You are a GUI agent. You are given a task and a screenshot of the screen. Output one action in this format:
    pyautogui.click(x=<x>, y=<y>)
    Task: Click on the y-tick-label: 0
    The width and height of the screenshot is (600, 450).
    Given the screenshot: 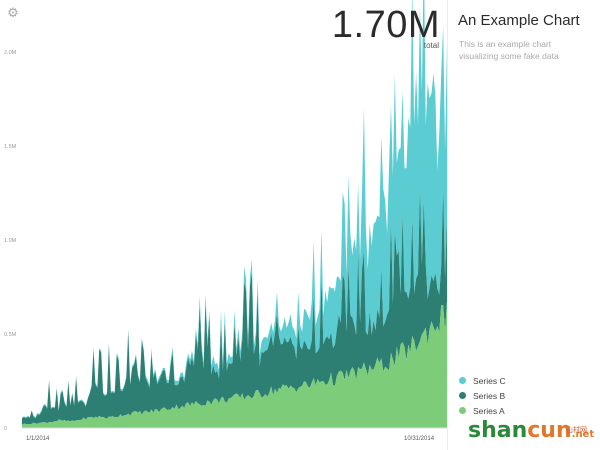 What is the action you would take?
    pyautogui.click(x=5, y=429)
    